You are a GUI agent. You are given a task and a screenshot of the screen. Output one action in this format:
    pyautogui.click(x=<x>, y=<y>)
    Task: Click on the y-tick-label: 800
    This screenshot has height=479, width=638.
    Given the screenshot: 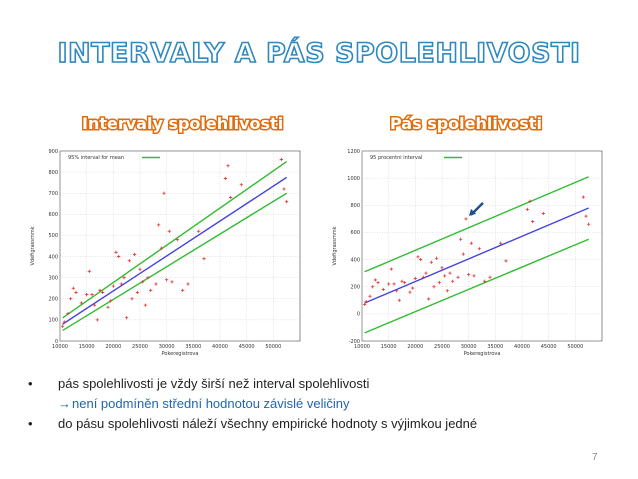 What is the action you would take?
    pyautogui.click(x=355, y=206)
    